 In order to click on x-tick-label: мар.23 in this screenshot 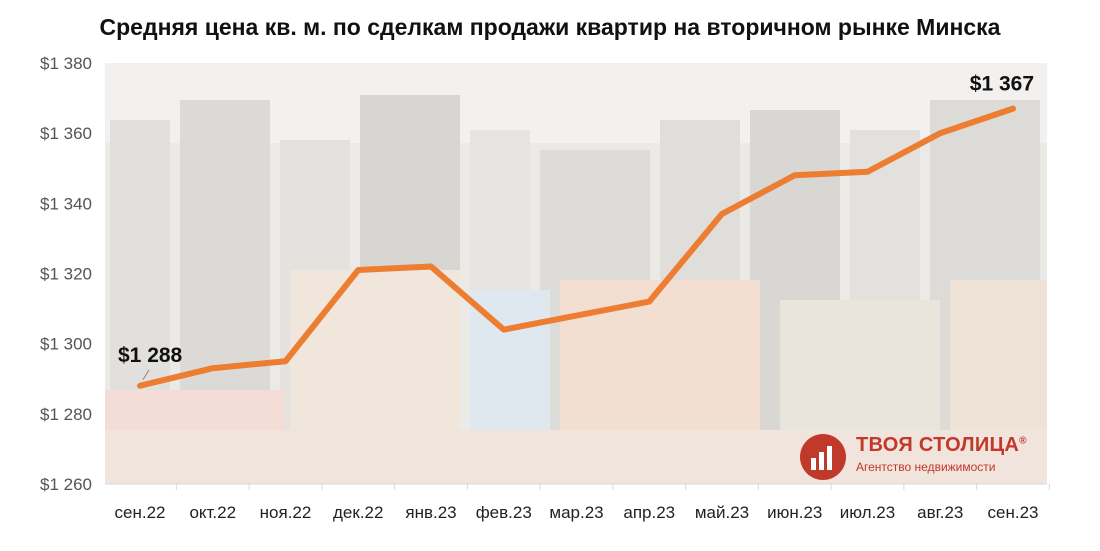, I will do `click(576, 512)`.